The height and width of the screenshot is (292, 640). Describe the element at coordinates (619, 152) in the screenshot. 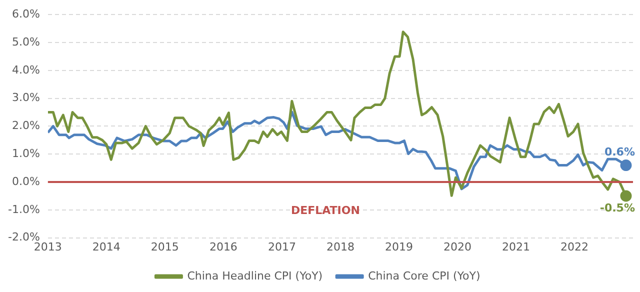

I see `data-label: 0.6%` at that location.